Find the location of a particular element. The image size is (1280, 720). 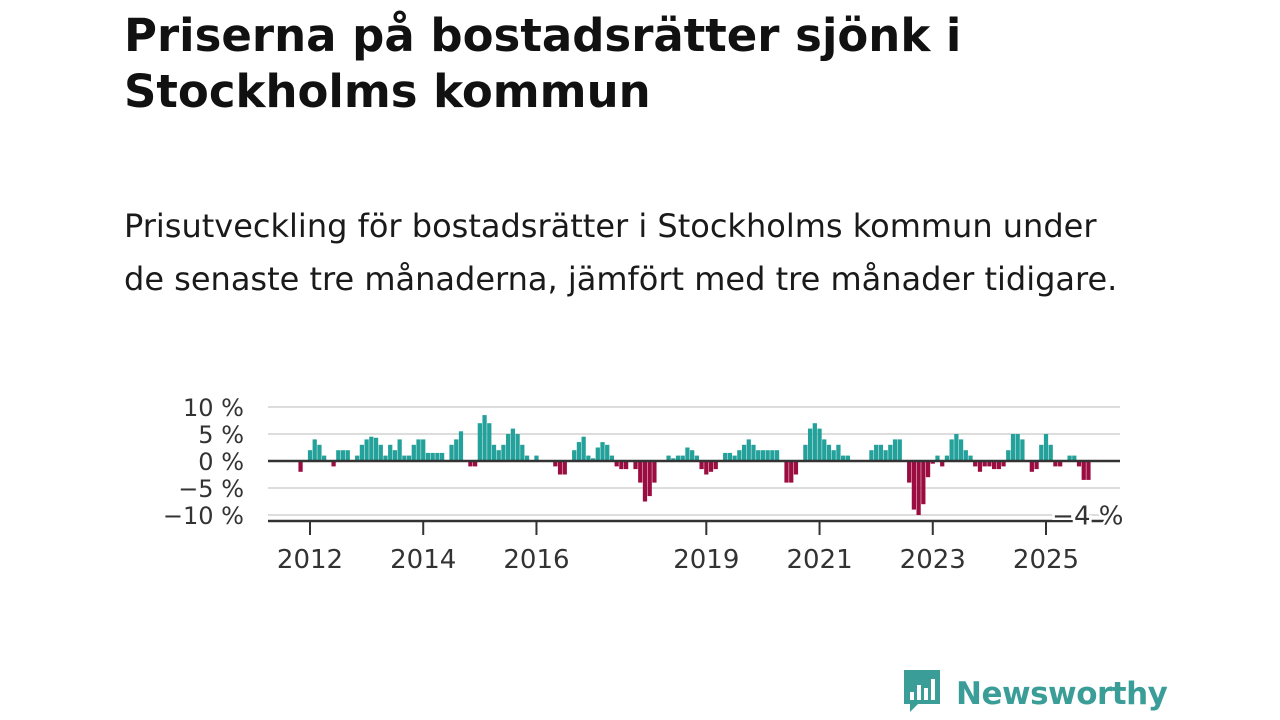

brand-name: Newsworthy is located at coordinates (1062, 694).